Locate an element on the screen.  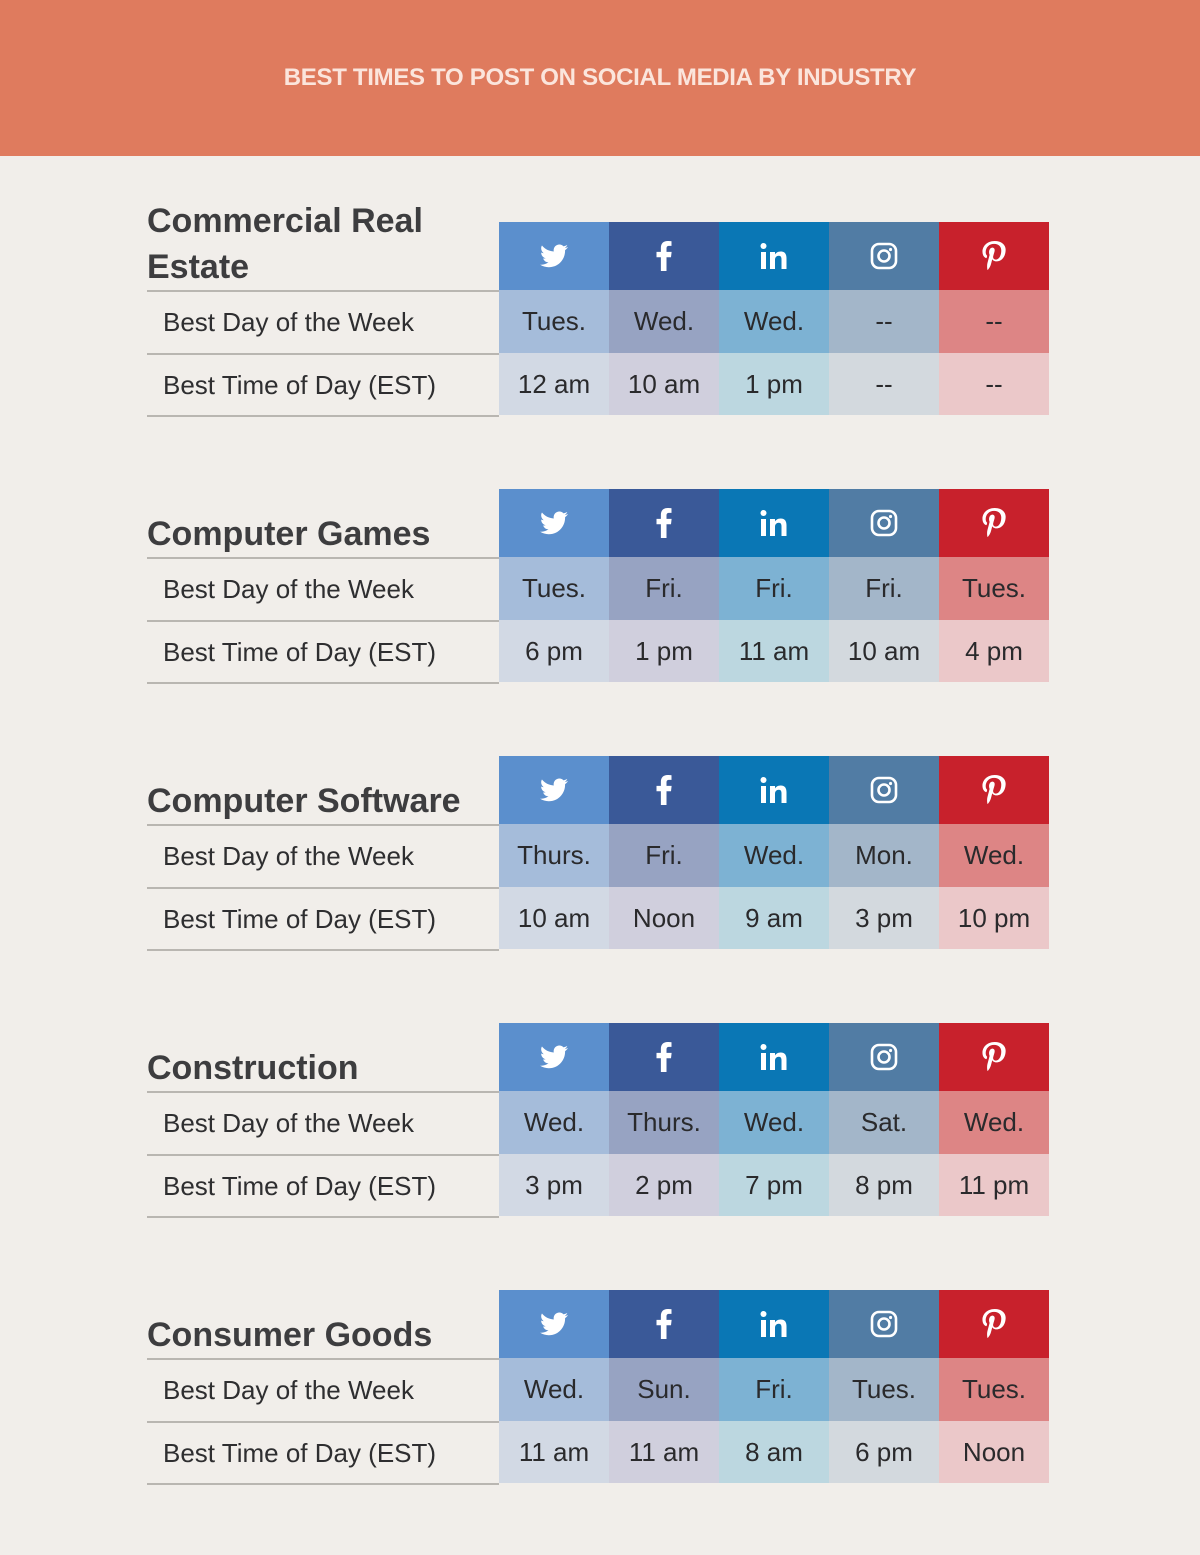
best-time-value: 2 pm is located at coordinates (664, 1185).